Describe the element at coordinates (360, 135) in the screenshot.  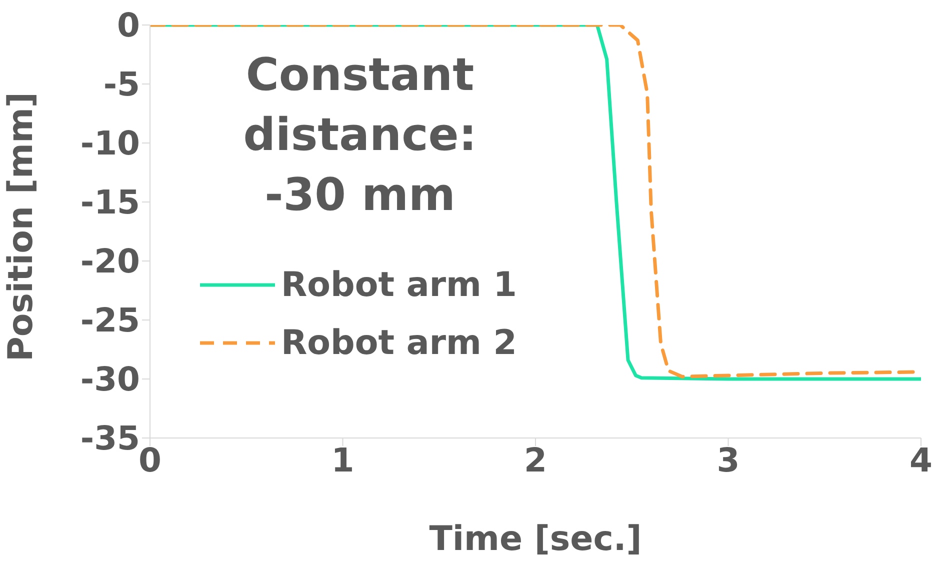
I see `annotation: Constant distance: -30 mm` at that location.